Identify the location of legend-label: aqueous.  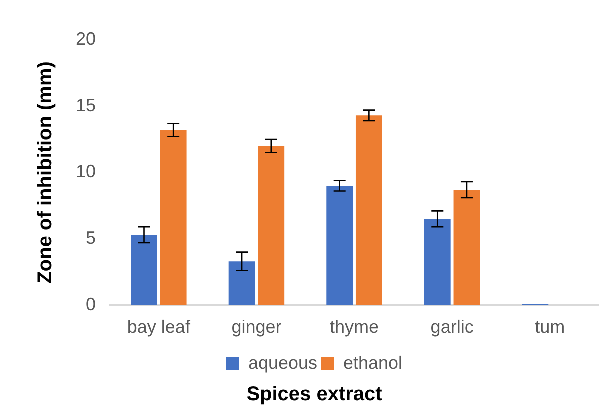
(283, 362).